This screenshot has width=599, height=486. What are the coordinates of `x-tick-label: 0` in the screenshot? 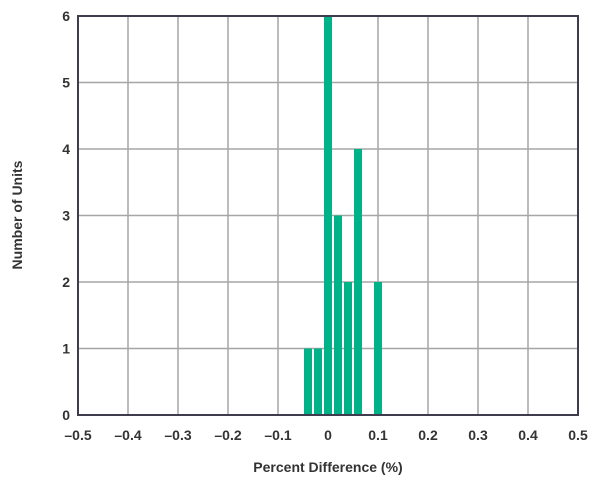 It's located at (328, 435).